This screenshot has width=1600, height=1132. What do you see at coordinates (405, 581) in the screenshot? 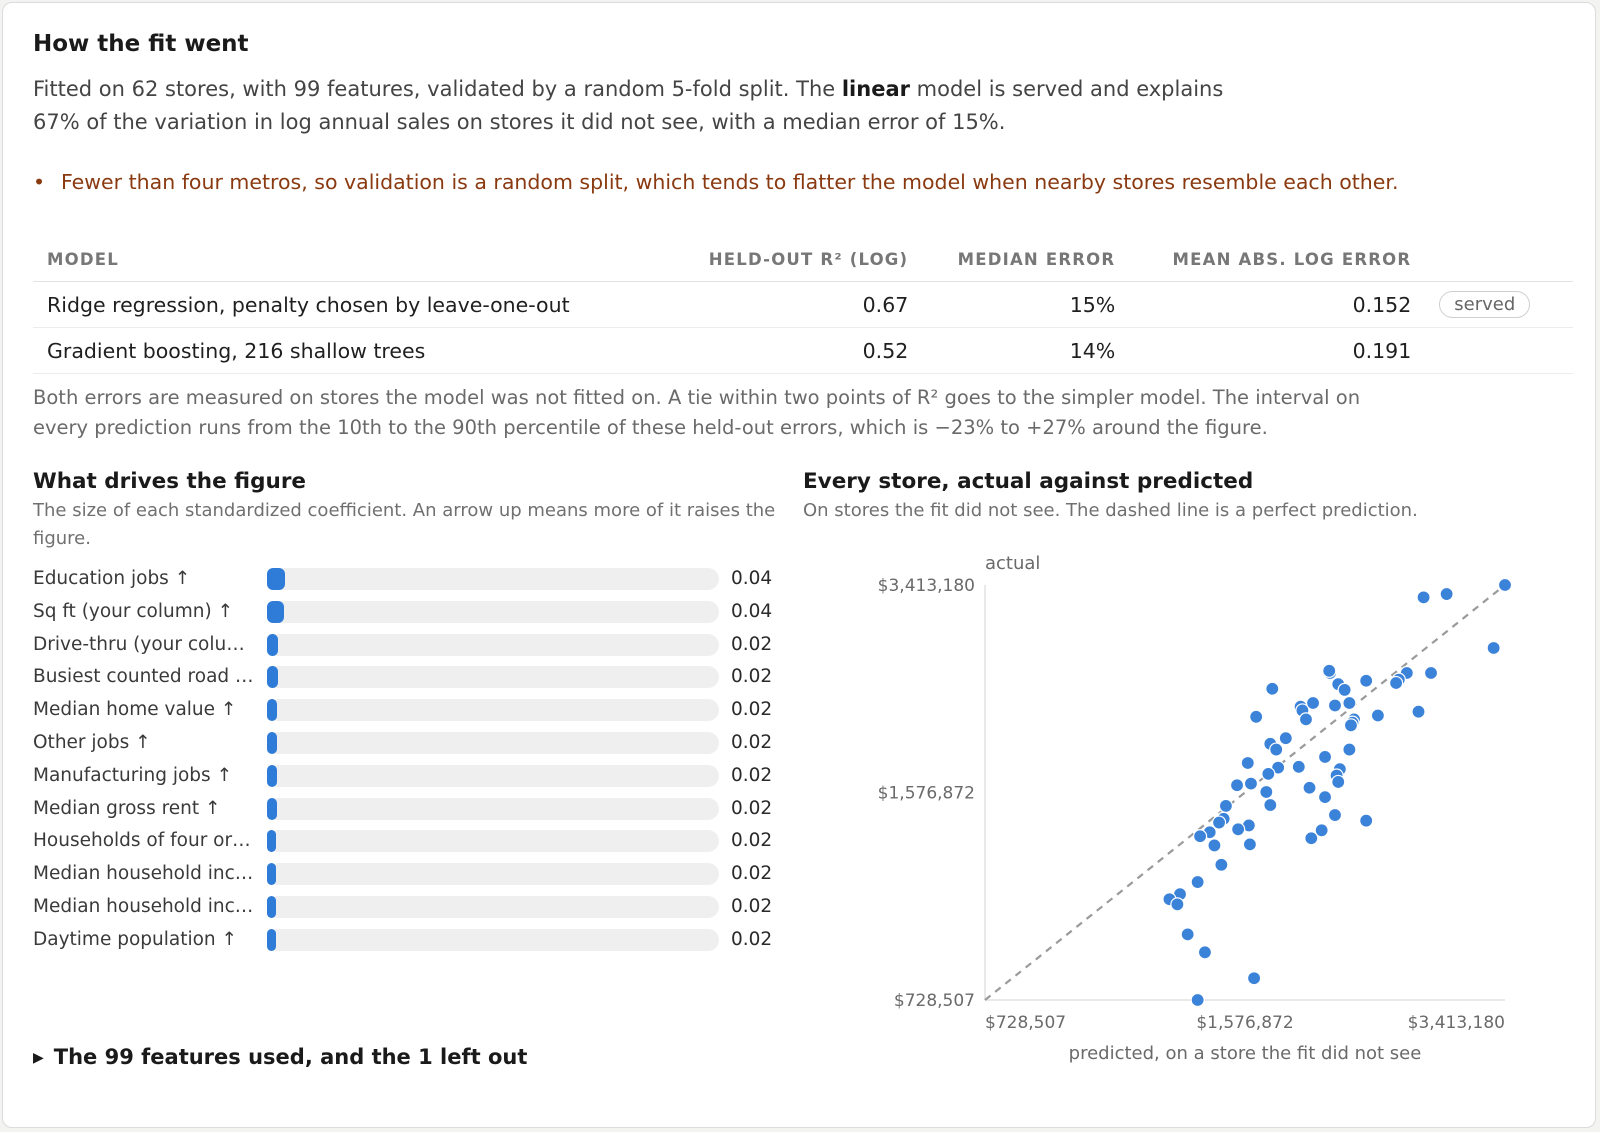
I see `coefficient-row: Education jobs ↑ 0.04` at bounding box center [405, 581].